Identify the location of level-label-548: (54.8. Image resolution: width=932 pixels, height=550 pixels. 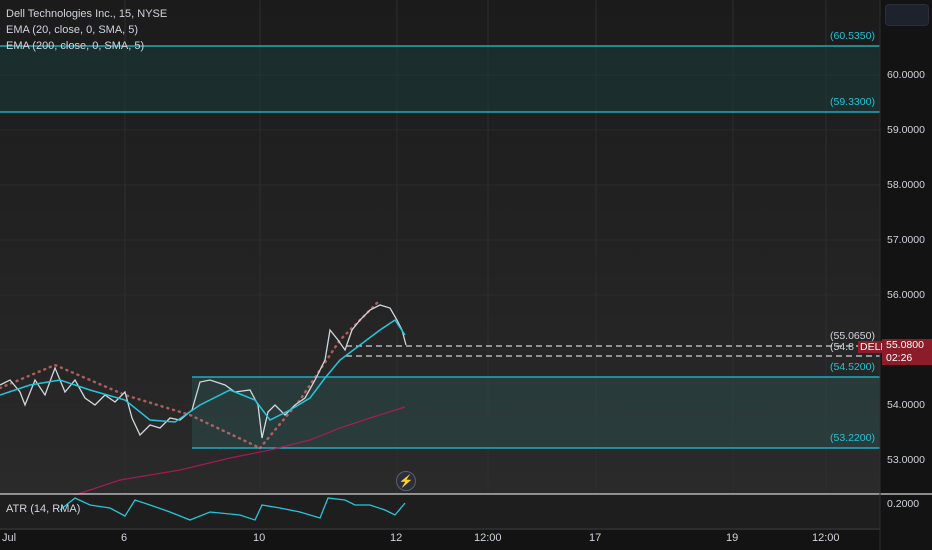
(842, 347).